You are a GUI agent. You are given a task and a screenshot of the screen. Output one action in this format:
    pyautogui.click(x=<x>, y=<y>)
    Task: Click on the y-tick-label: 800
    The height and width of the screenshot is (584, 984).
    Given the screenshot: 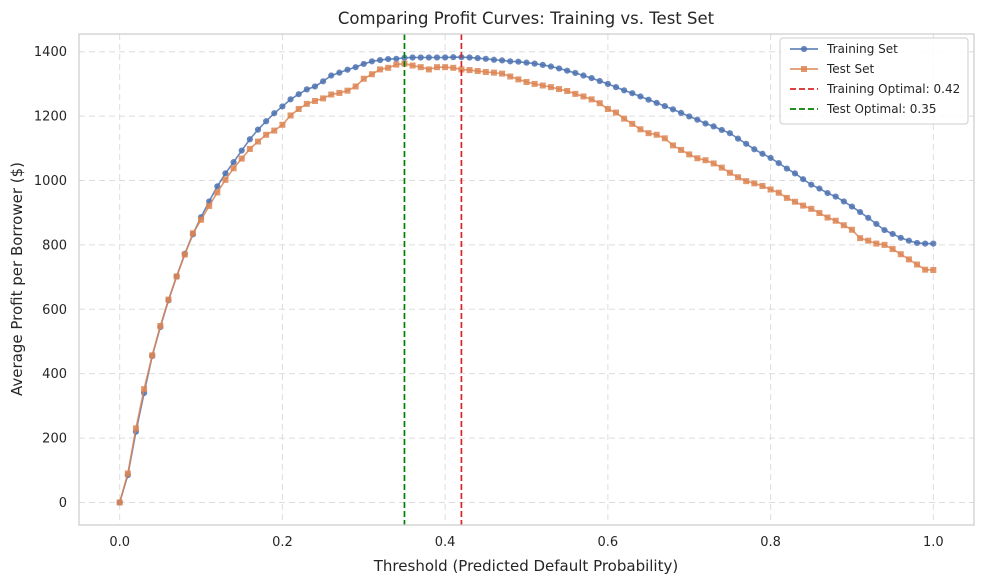 What is the action you would take?
    pyautogui.click(x=54, y=245)
    